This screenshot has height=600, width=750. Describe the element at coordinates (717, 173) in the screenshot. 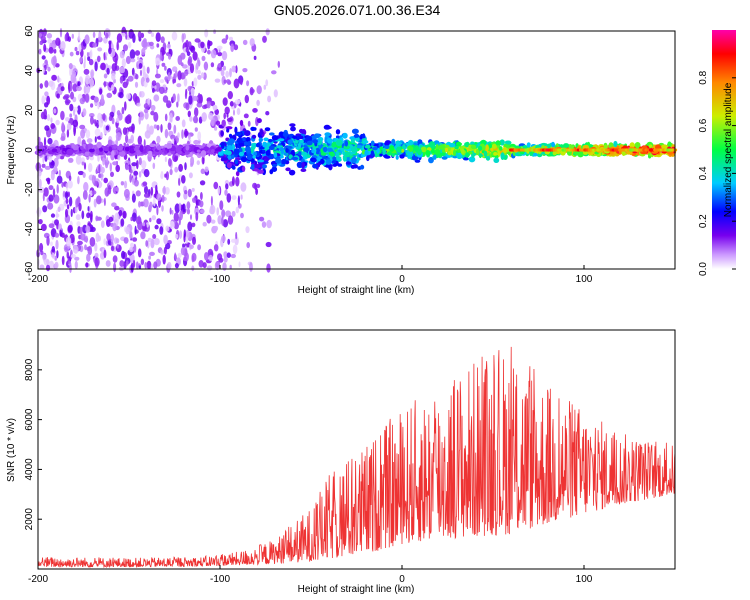

I see `colorbar-ticks: 0.0 0.2 0.4 0.6 0.8` at that location.